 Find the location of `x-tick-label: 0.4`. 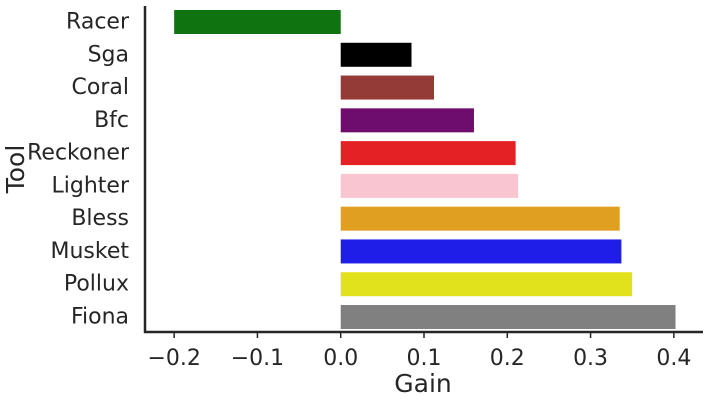

x-tick-label: 0.4 is located at coordinates (673, 358).